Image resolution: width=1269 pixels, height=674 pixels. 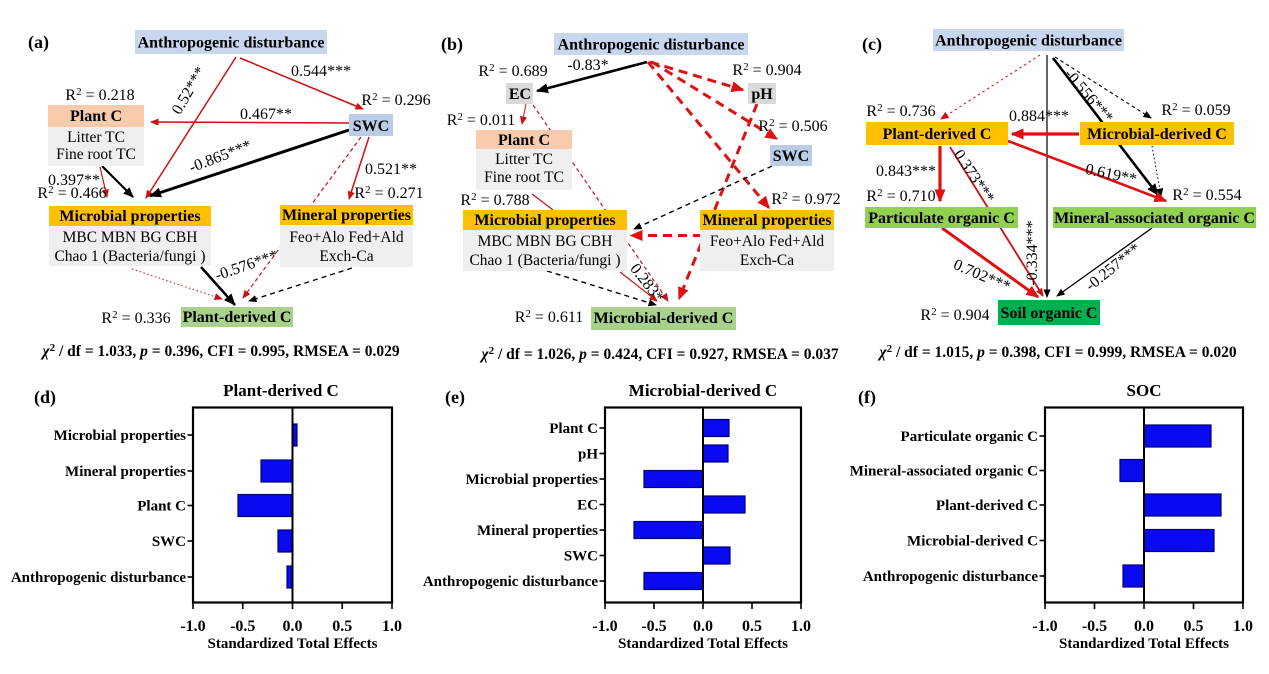 What do you see at coordinates (266, 114) in the screenshot?
I see `svg-text: 0.467**` at bounding box center [266, 114].